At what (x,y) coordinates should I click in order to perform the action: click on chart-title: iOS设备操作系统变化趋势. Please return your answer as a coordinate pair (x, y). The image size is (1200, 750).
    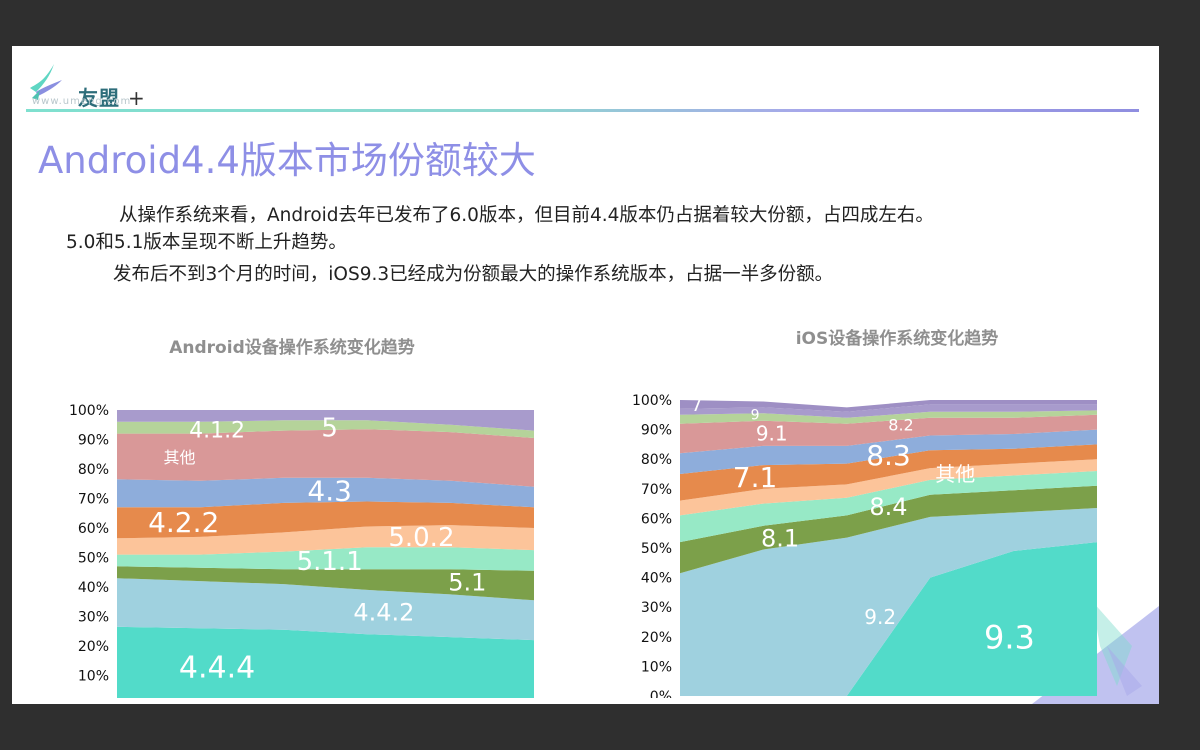
    Looking at the image, I should click on (897, 338).